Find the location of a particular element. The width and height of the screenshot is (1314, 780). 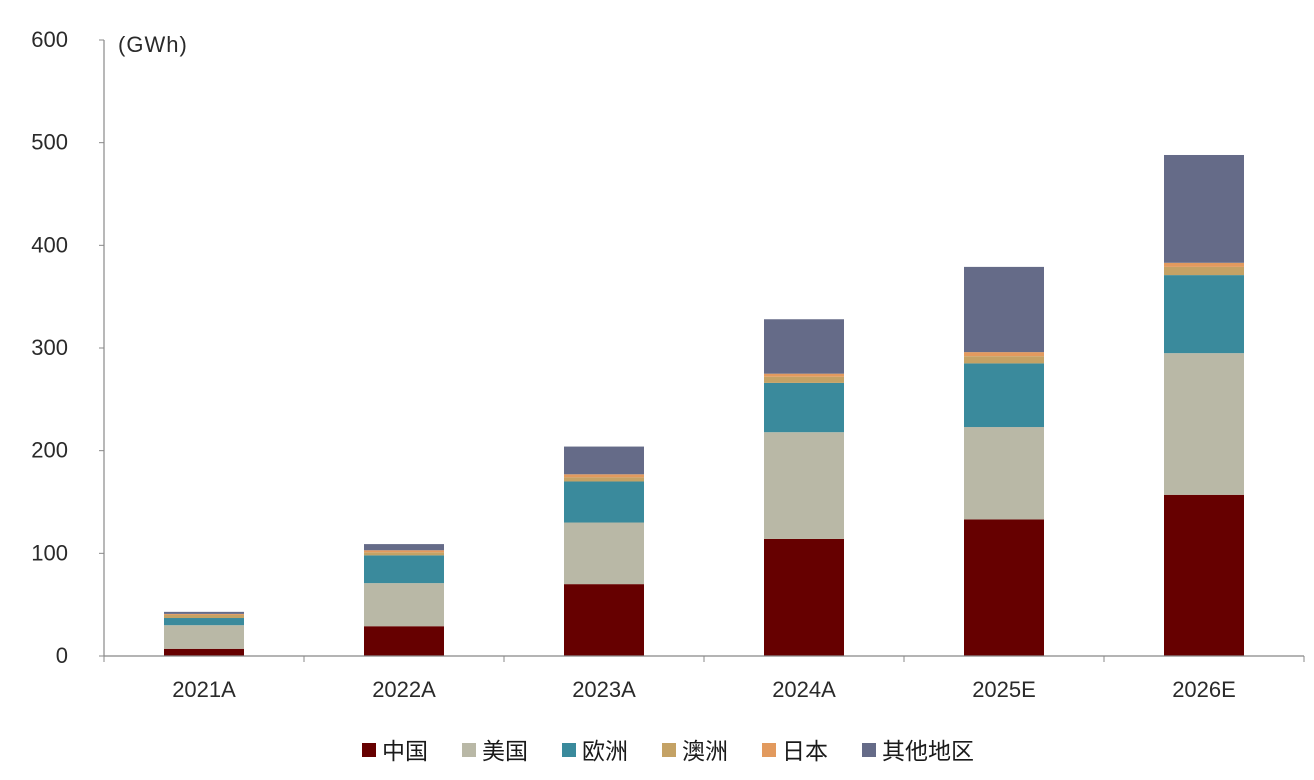

legend-label: 日本 is located at coordinates (805, 752).